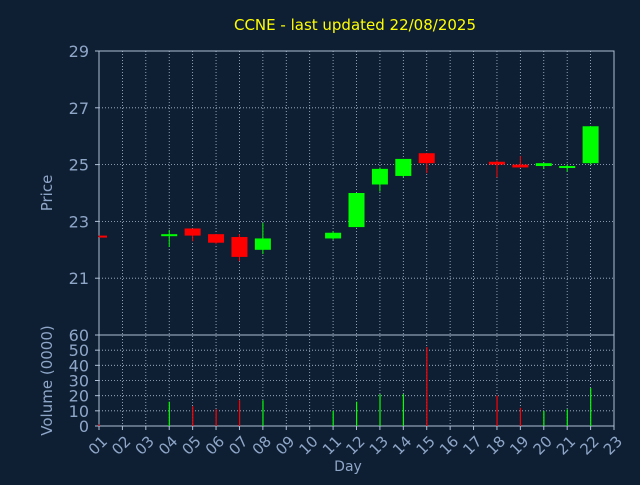 Image resolution: width=640 pixels, height=485 pixels. I want to click on day-tick-label: 05, so click(191, 445).